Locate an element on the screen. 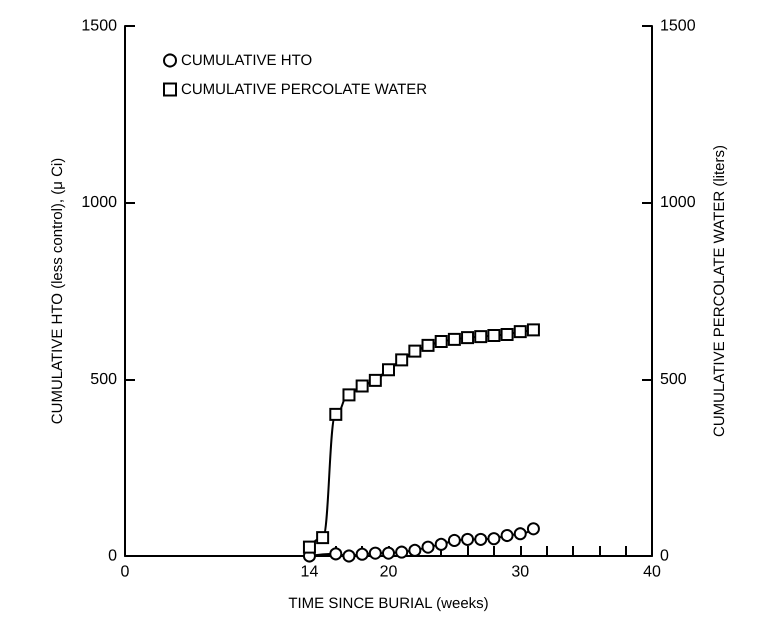 The image size is (767, 637). y2-tick-label: 1500 is located at coordinates (678, 26).